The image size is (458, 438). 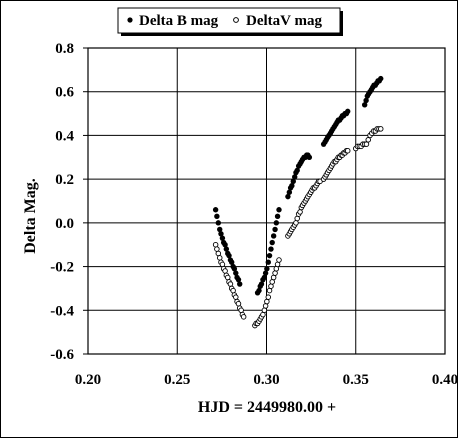 What do you see at coordinates (64, 136) in the screenshot?
I see `y-tick-label: 0.4` at bounding box center [64, 136].